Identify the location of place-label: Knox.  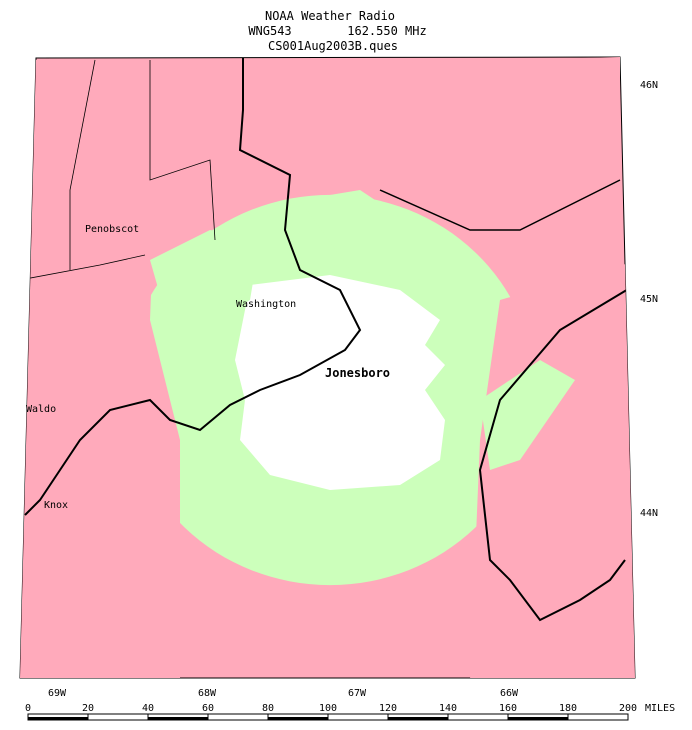
(56, 505).